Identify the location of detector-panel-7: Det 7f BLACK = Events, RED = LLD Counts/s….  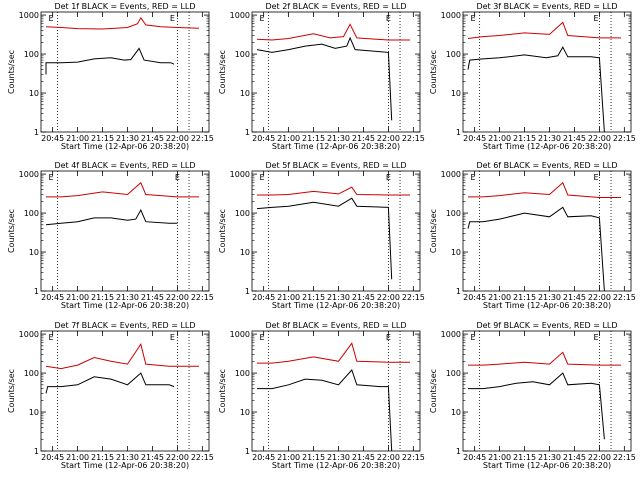
(110, 395).